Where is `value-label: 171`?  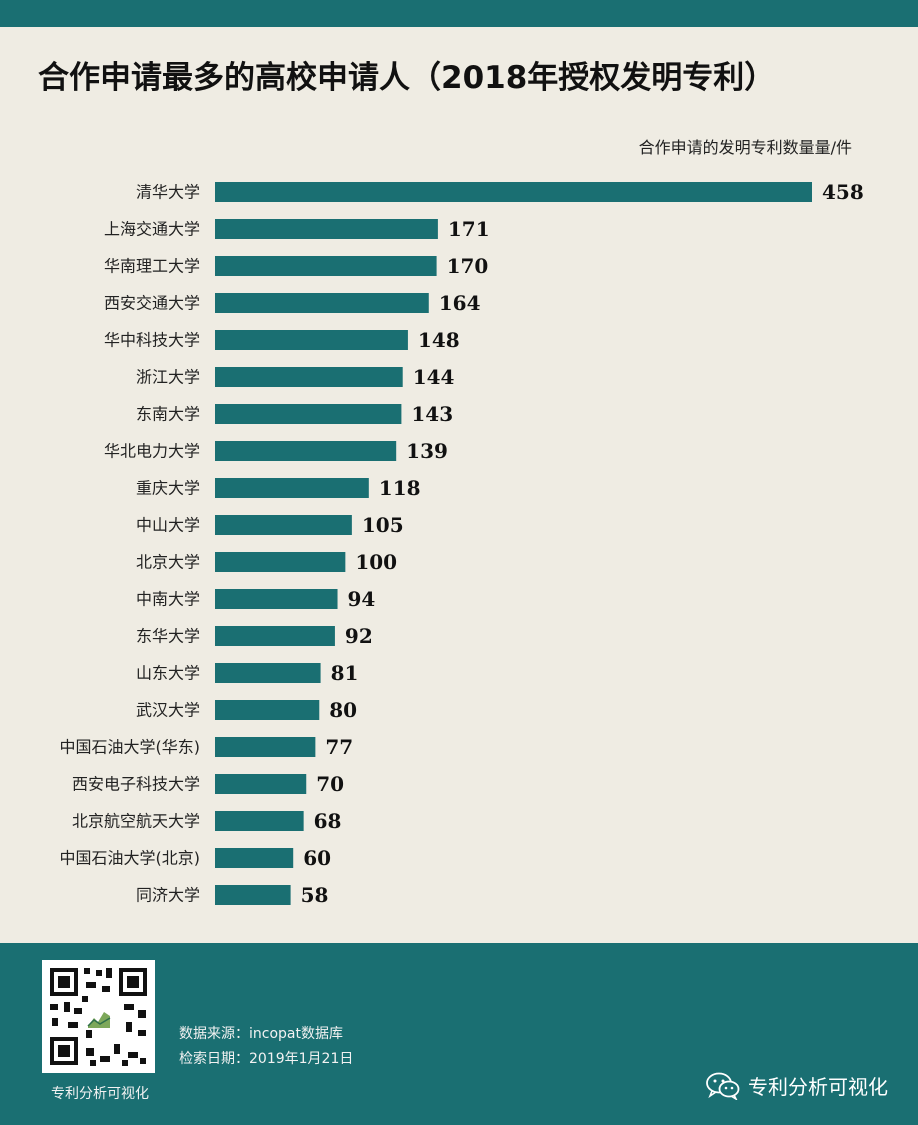 value-label: 171 is located at coordinates (469, 229).